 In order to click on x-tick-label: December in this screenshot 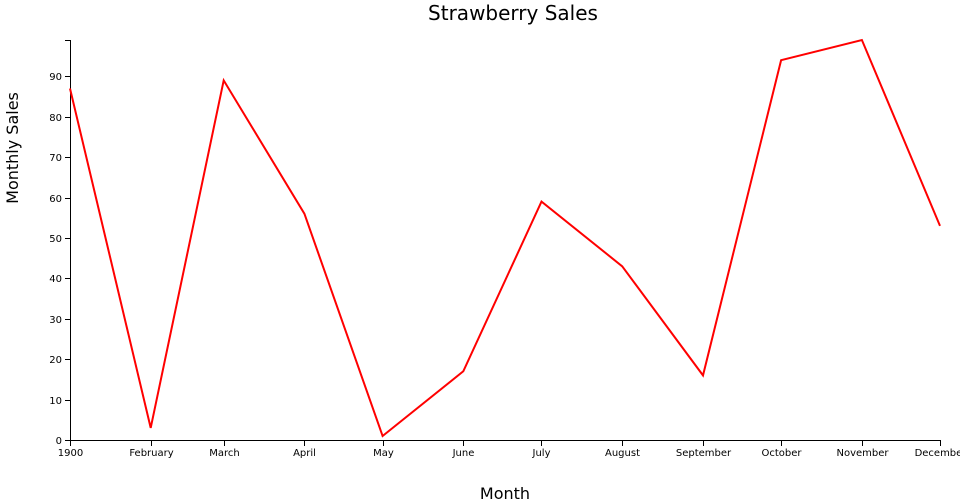, I will do `click(937, 453)`.